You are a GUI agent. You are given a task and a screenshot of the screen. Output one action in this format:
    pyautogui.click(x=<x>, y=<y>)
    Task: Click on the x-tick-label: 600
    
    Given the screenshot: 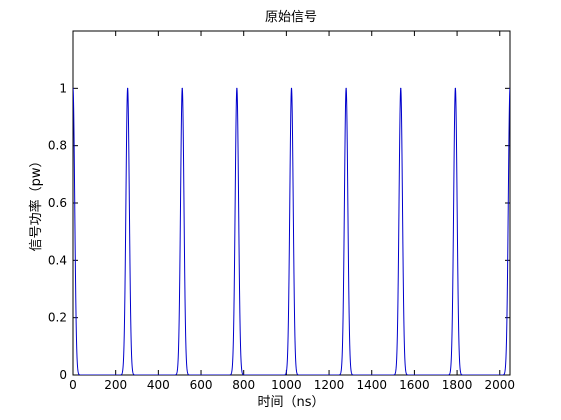 What is the action you would take?
    pyautogui.click(x=201, y=385)
    